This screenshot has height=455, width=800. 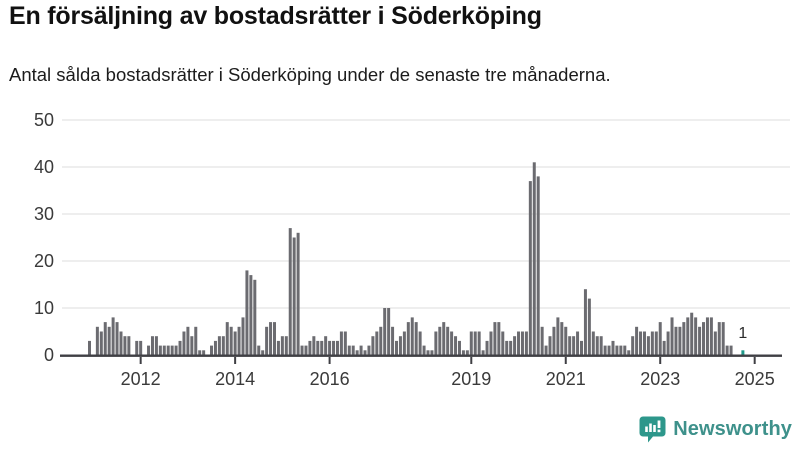 I want to click on y-axis-label: 50, so click(x=44, y=120).